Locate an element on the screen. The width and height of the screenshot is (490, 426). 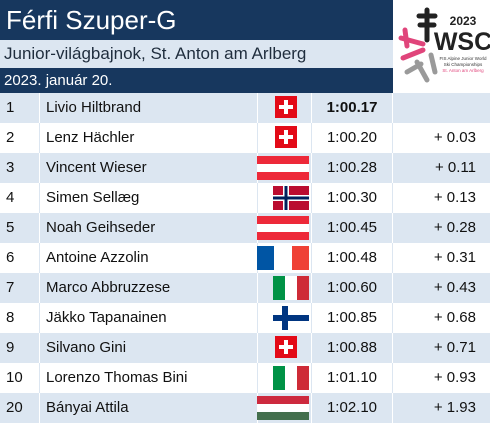
title: Férfi Szuper-G is located at coordinates (196, 20).